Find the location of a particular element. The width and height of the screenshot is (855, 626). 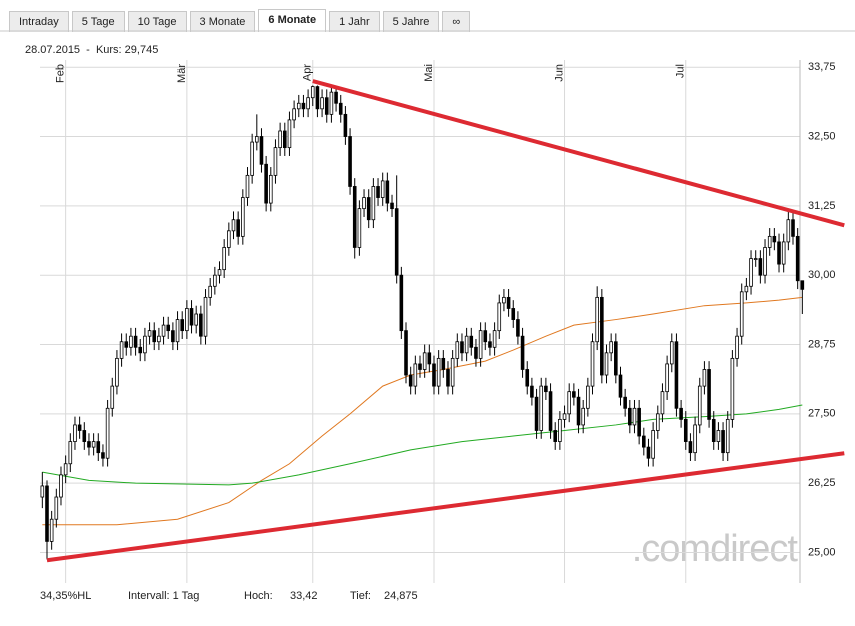

x-tick-label: Jun is located at coordinates (559, 73).